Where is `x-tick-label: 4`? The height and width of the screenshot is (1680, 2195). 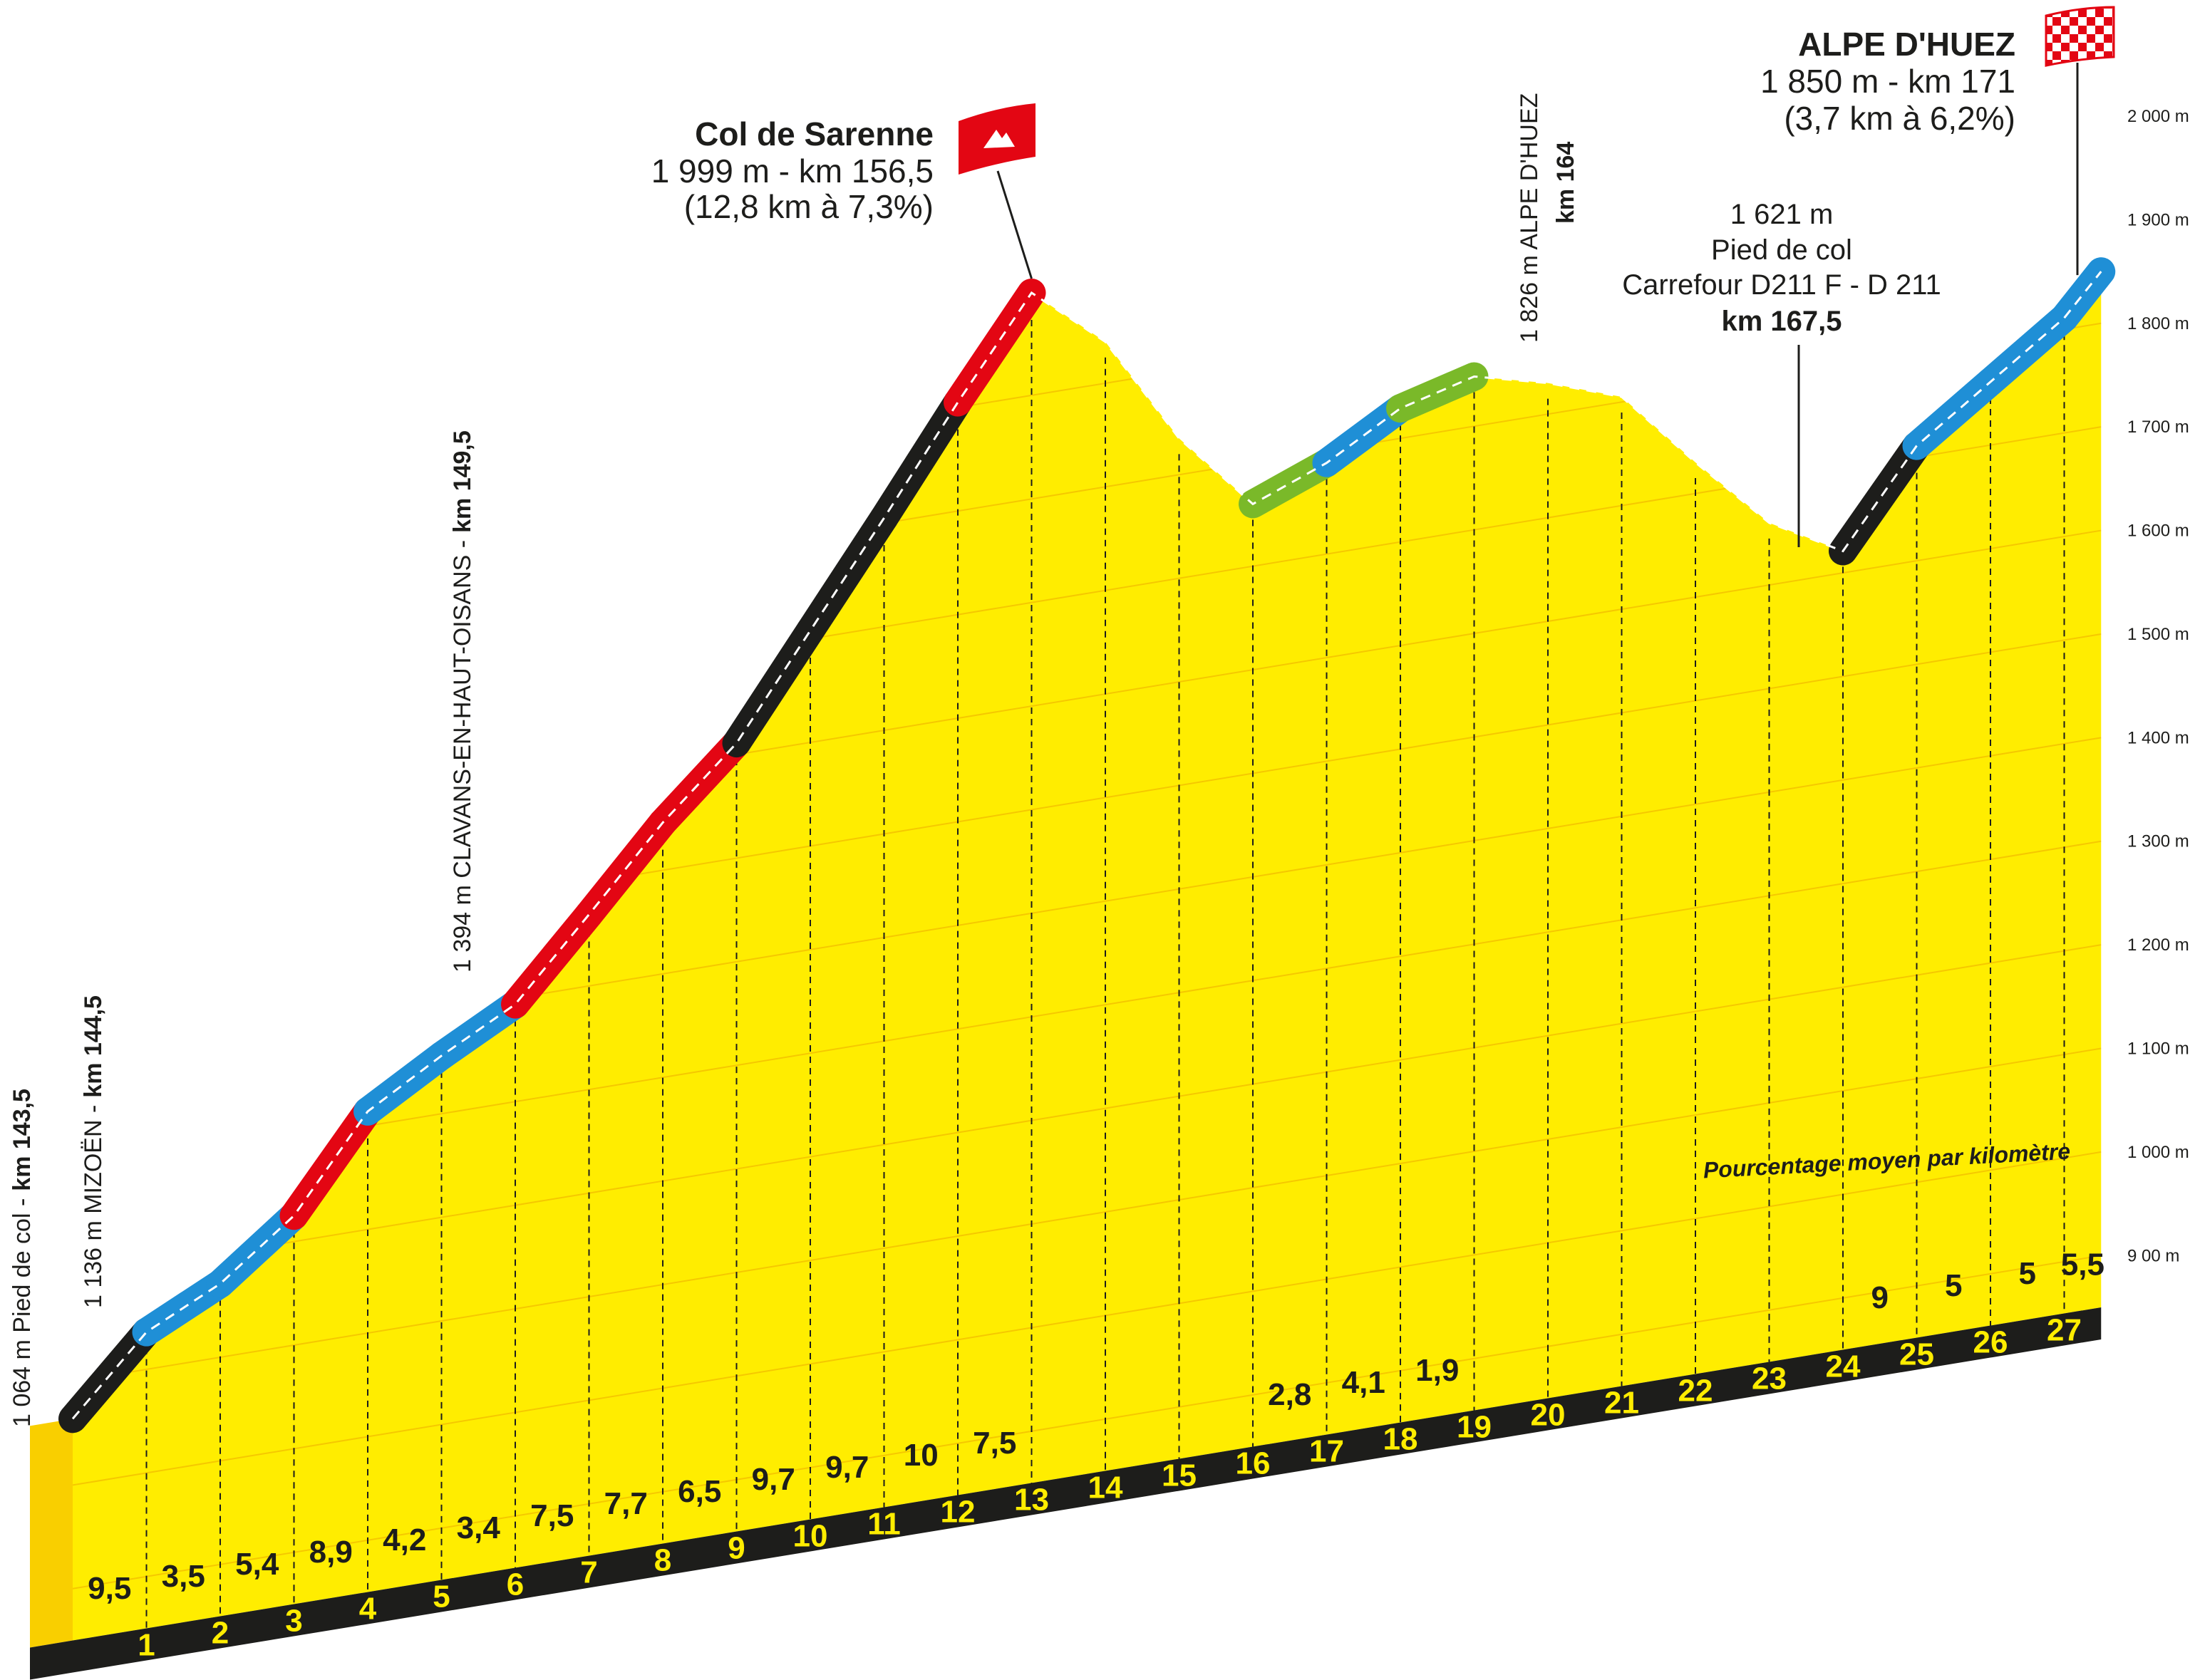
x-tick-label: 4 is located at coordinates (368, 1609).